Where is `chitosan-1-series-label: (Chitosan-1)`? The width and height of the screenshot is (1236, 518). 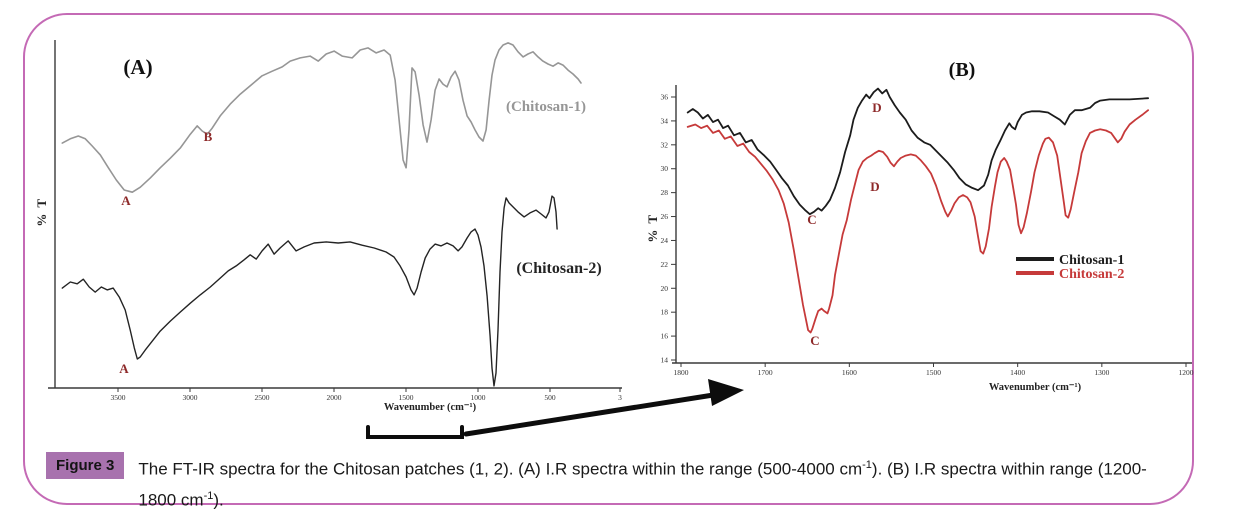
chitosan-1-series-label: (Chitosan-1) is located at coordinates (546, 107).